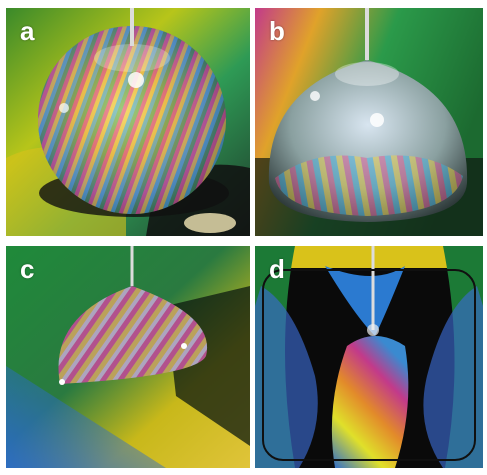 This screenshot has width=487, height=475. Describe the element at coordinates (277, 269) in the screenshot. I see `panel-label-d: d` at that location.